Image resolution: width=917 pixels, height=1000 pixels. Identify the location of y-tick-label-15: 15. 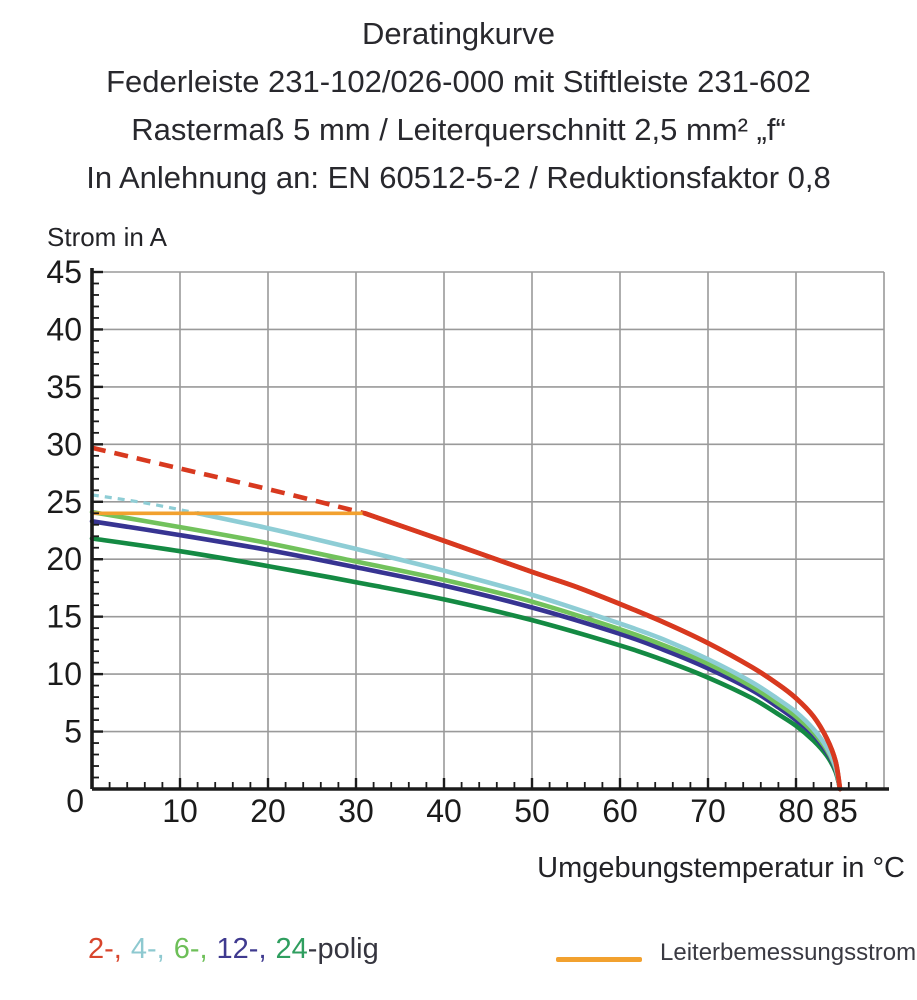
(64, 617).